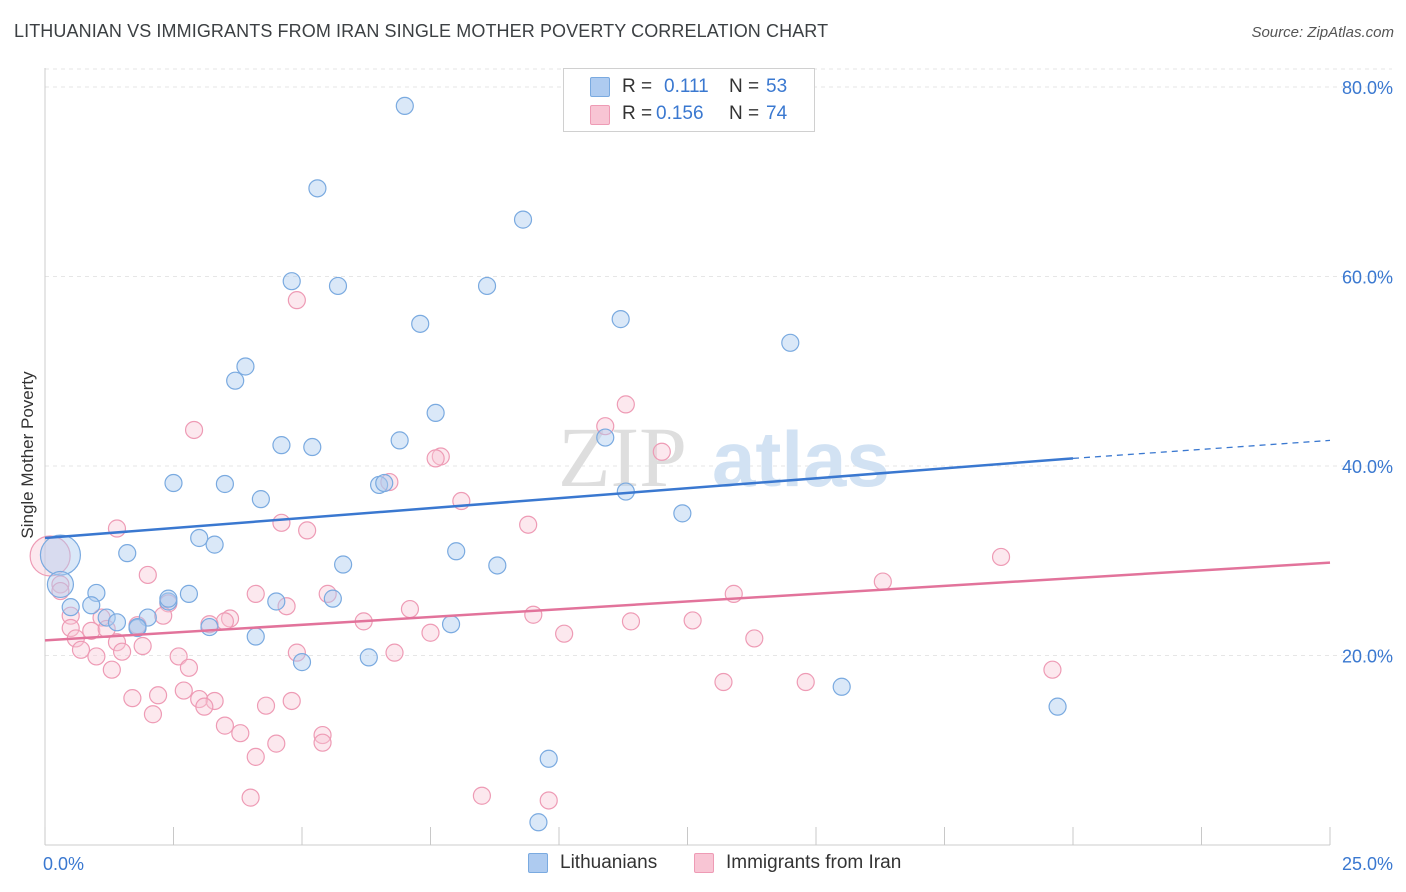 This screenshot has width=1406, height=892. Describe the element at coordinates (609, 862) in the screenshot. I see `legend-label-lithuanians: Lithuanians` at that location.